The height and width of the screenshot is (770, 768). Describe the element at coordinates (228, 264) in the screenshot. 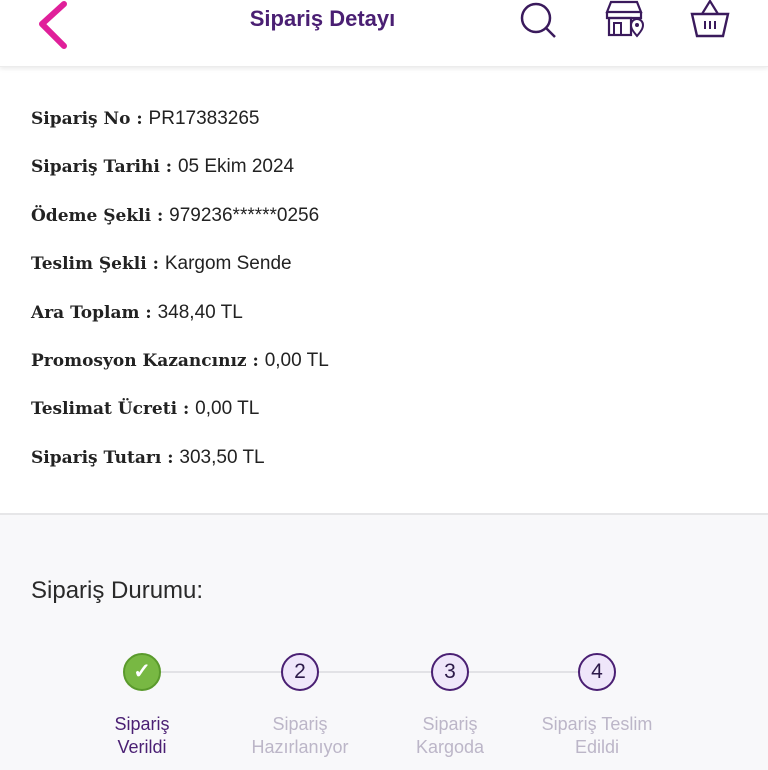

I see `info-value: Kargom Sende` at that location.